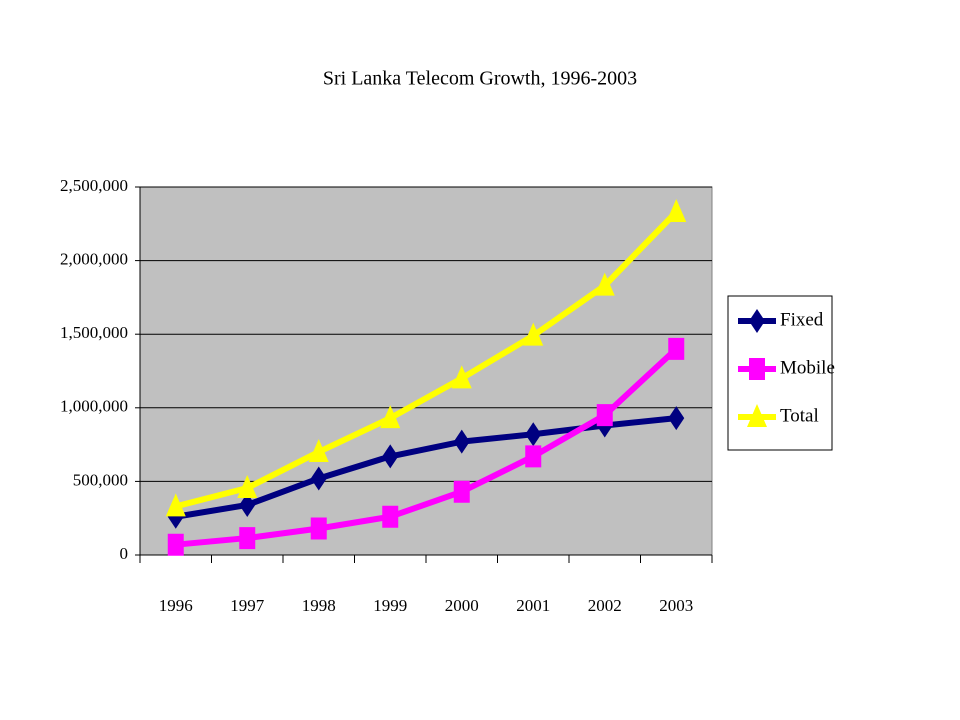 This screenshot has height=720, width=960. Describe the element at coordinates (533, 605) in the screenshot. I see `x-tick-label: 2001` at that location.